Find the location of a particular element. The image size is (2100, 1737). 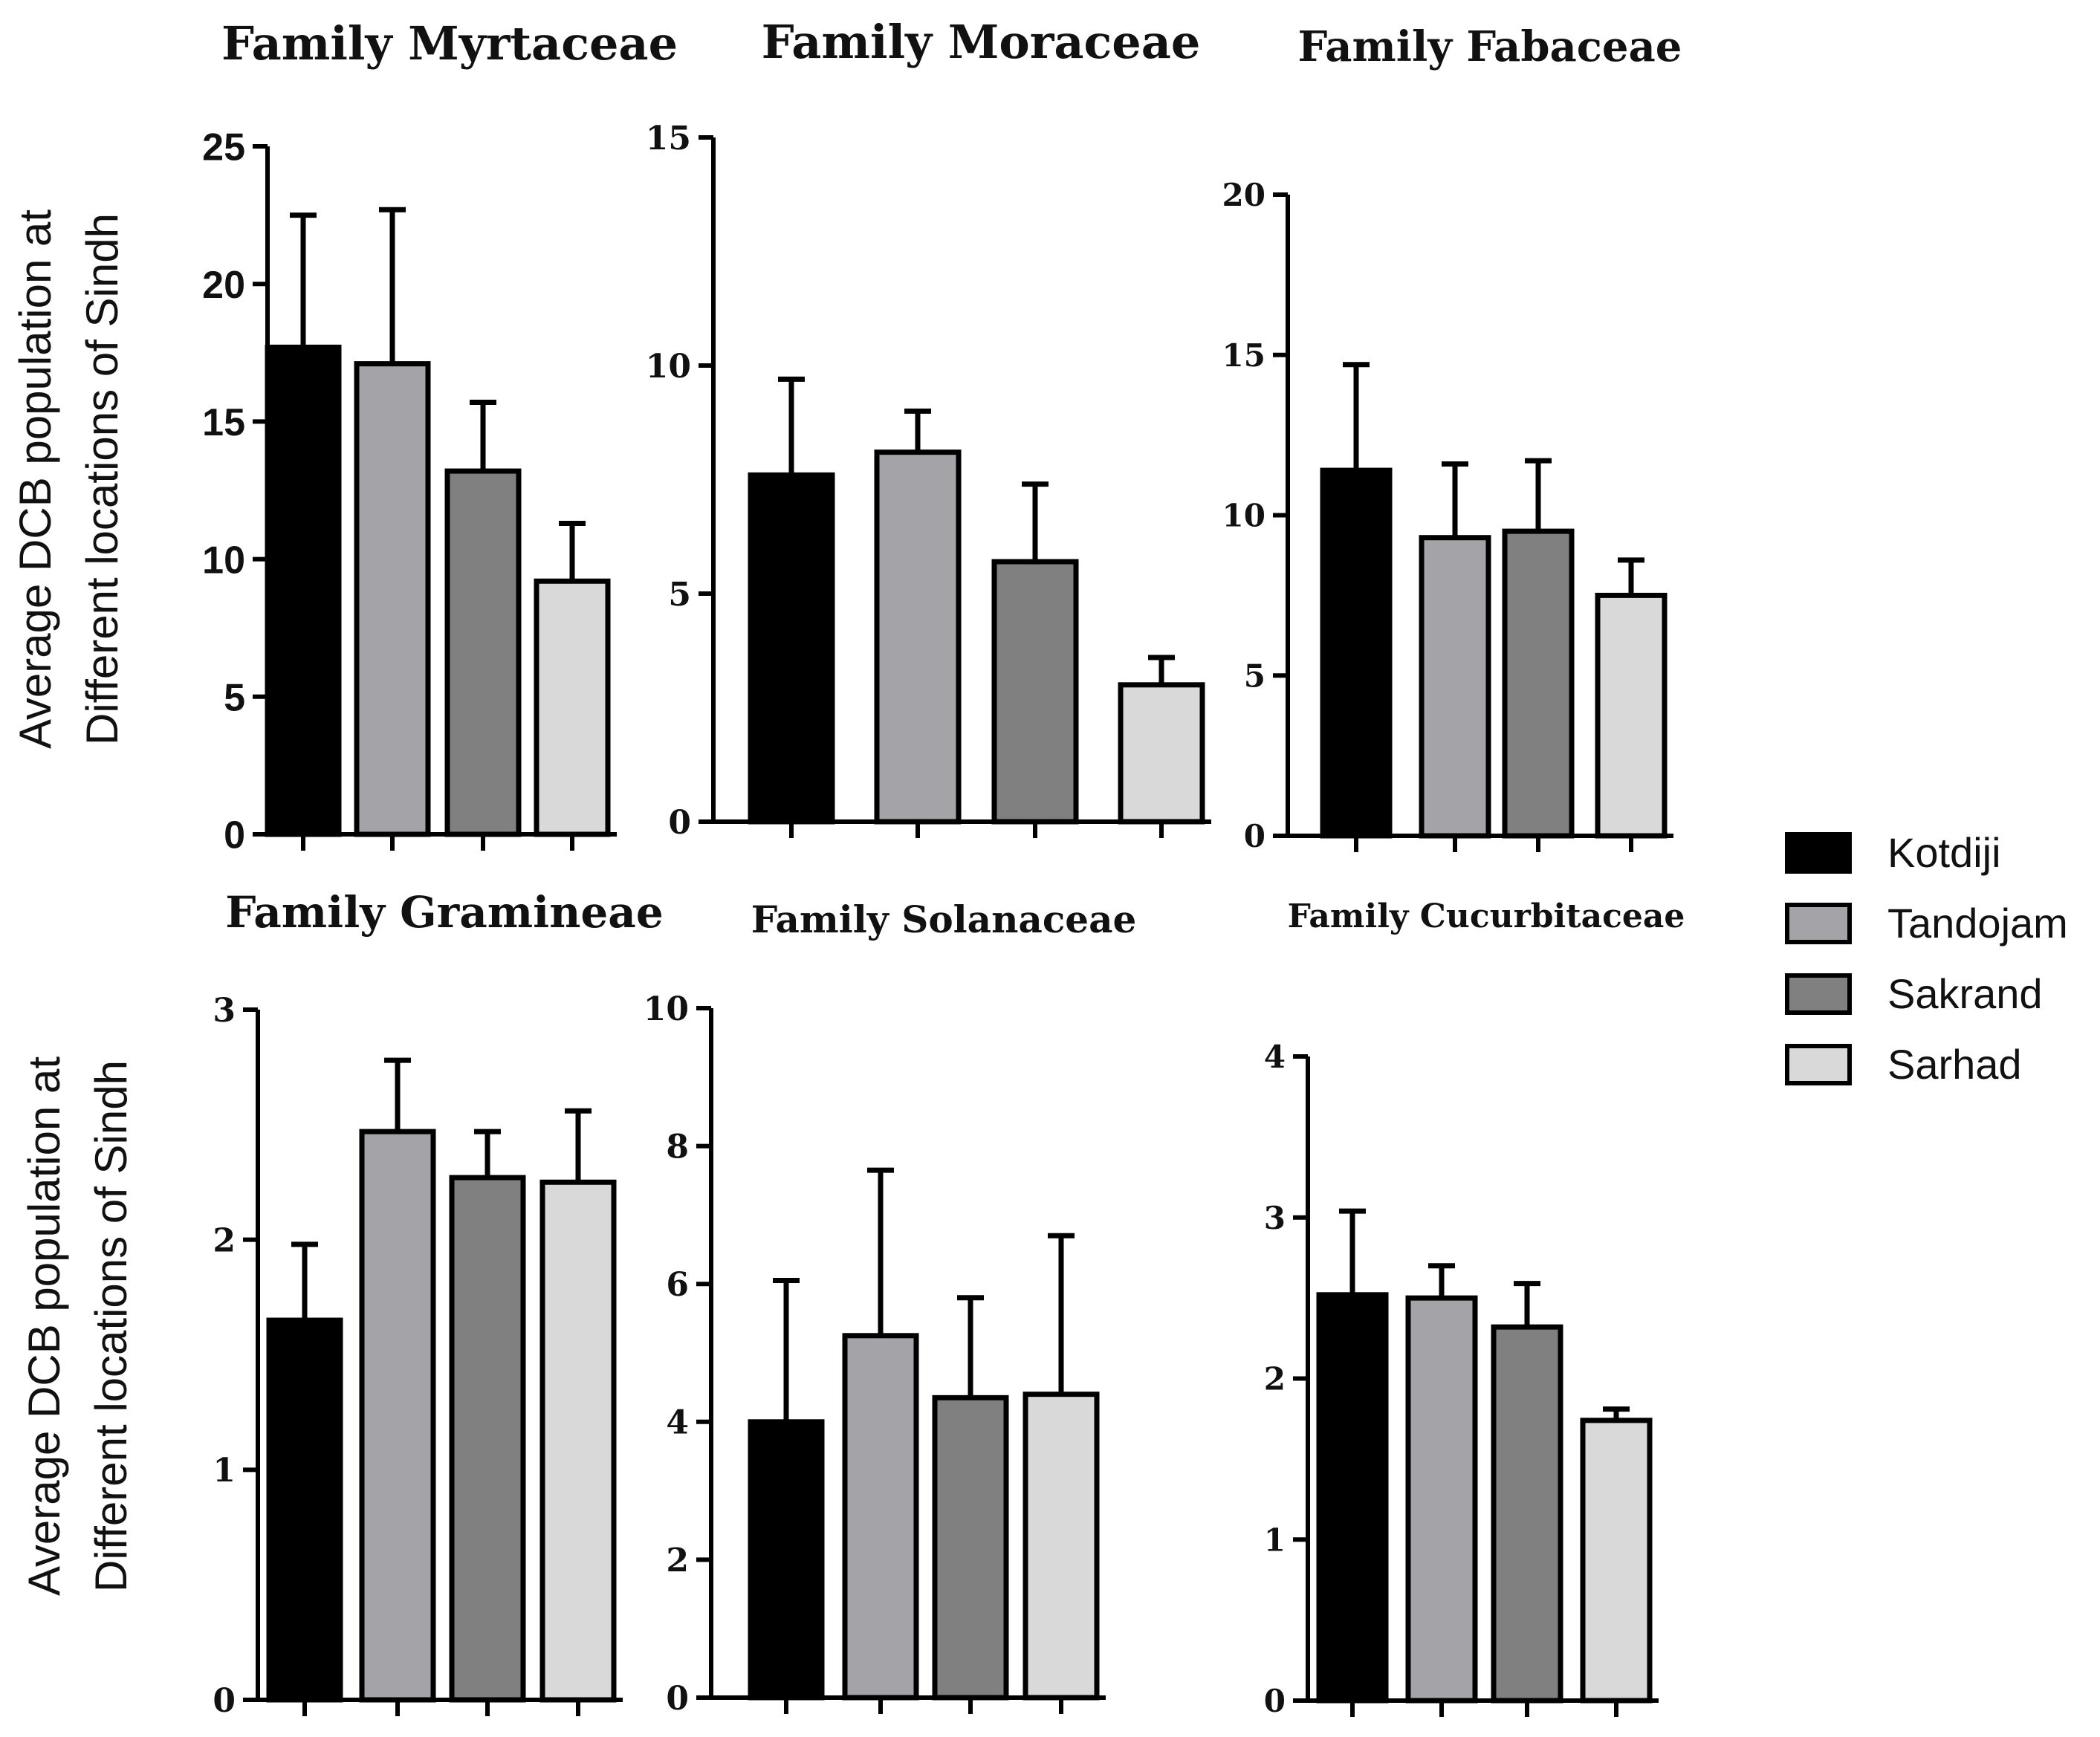

legend-label-sarhad: Sarhad is located at coordinates (1954, 1065).